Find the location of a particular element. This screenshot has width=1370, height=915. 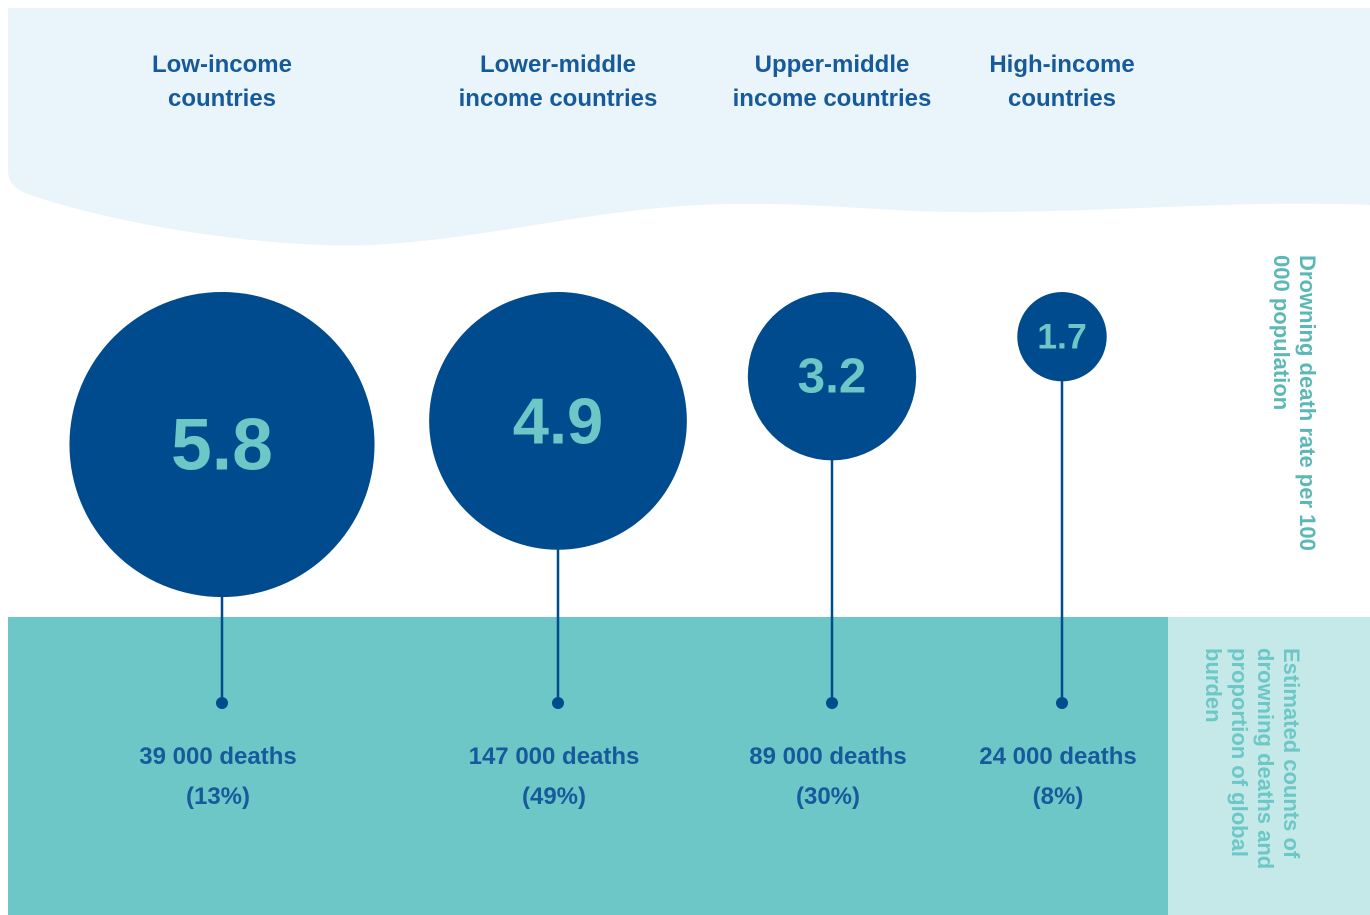

share-label: (49%) is located at coordinates (554, 796).